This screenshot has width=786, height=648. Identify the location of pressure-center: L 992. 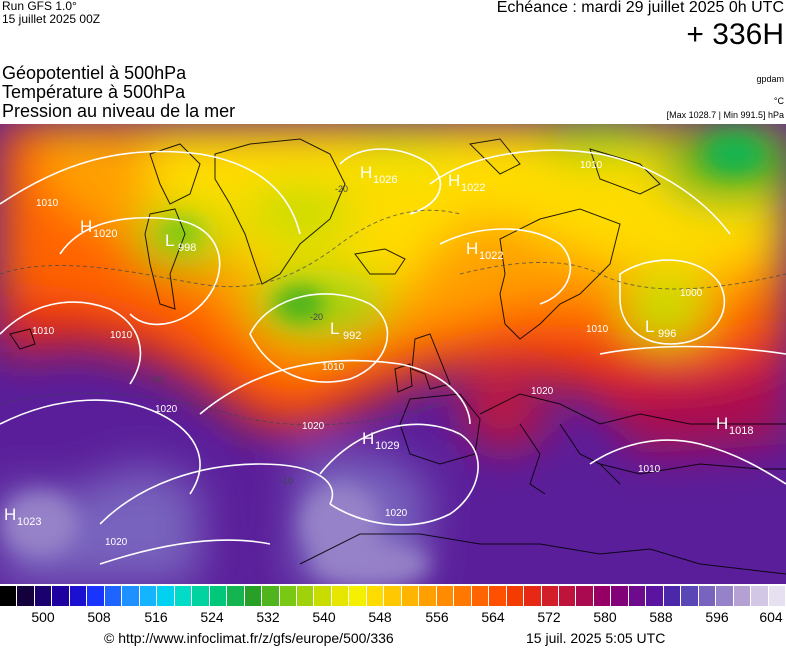
(345, 330).